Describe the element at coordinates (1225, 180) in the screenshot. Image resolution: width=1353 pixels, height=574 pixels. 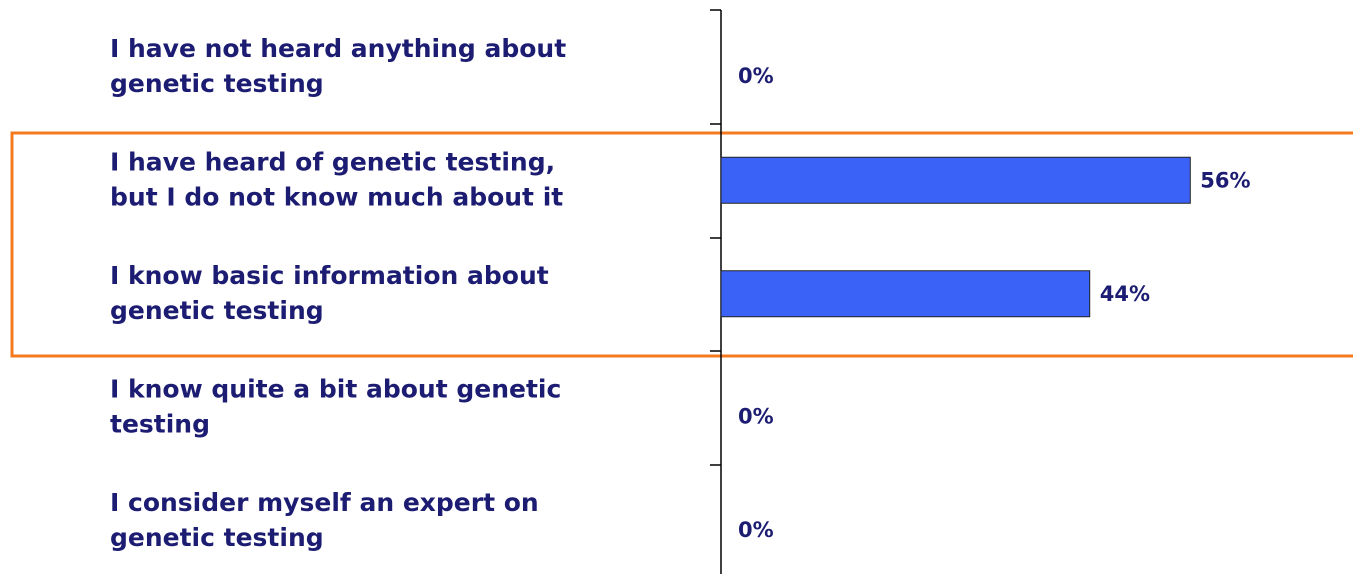
I see `value-label: 56%` at that location.